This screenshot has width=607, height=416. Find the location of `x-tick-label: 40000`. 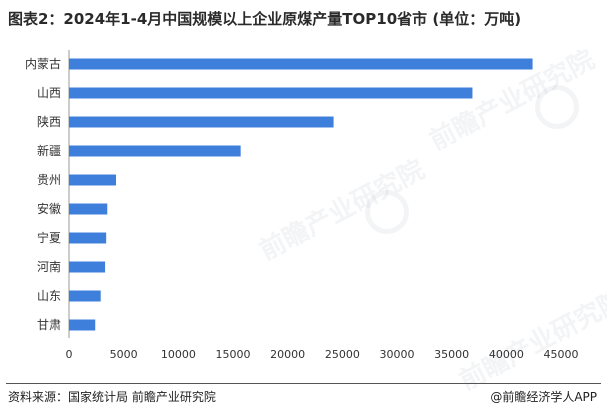

x-tick-label: 40000 is located at coordinates (506, 354).